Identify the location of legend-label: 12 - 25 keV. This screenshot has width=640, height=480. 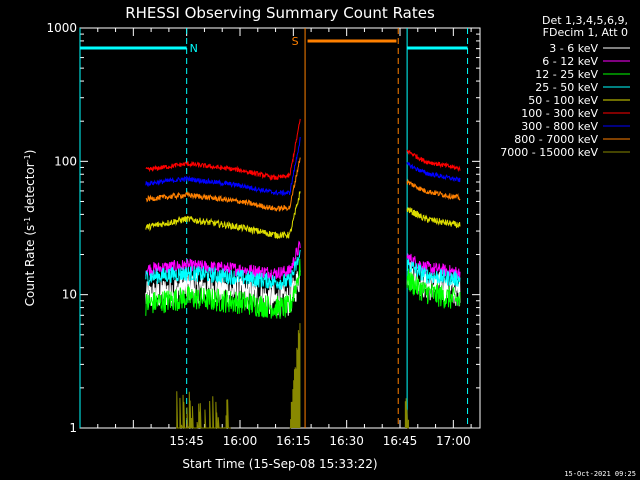
(566, 74).